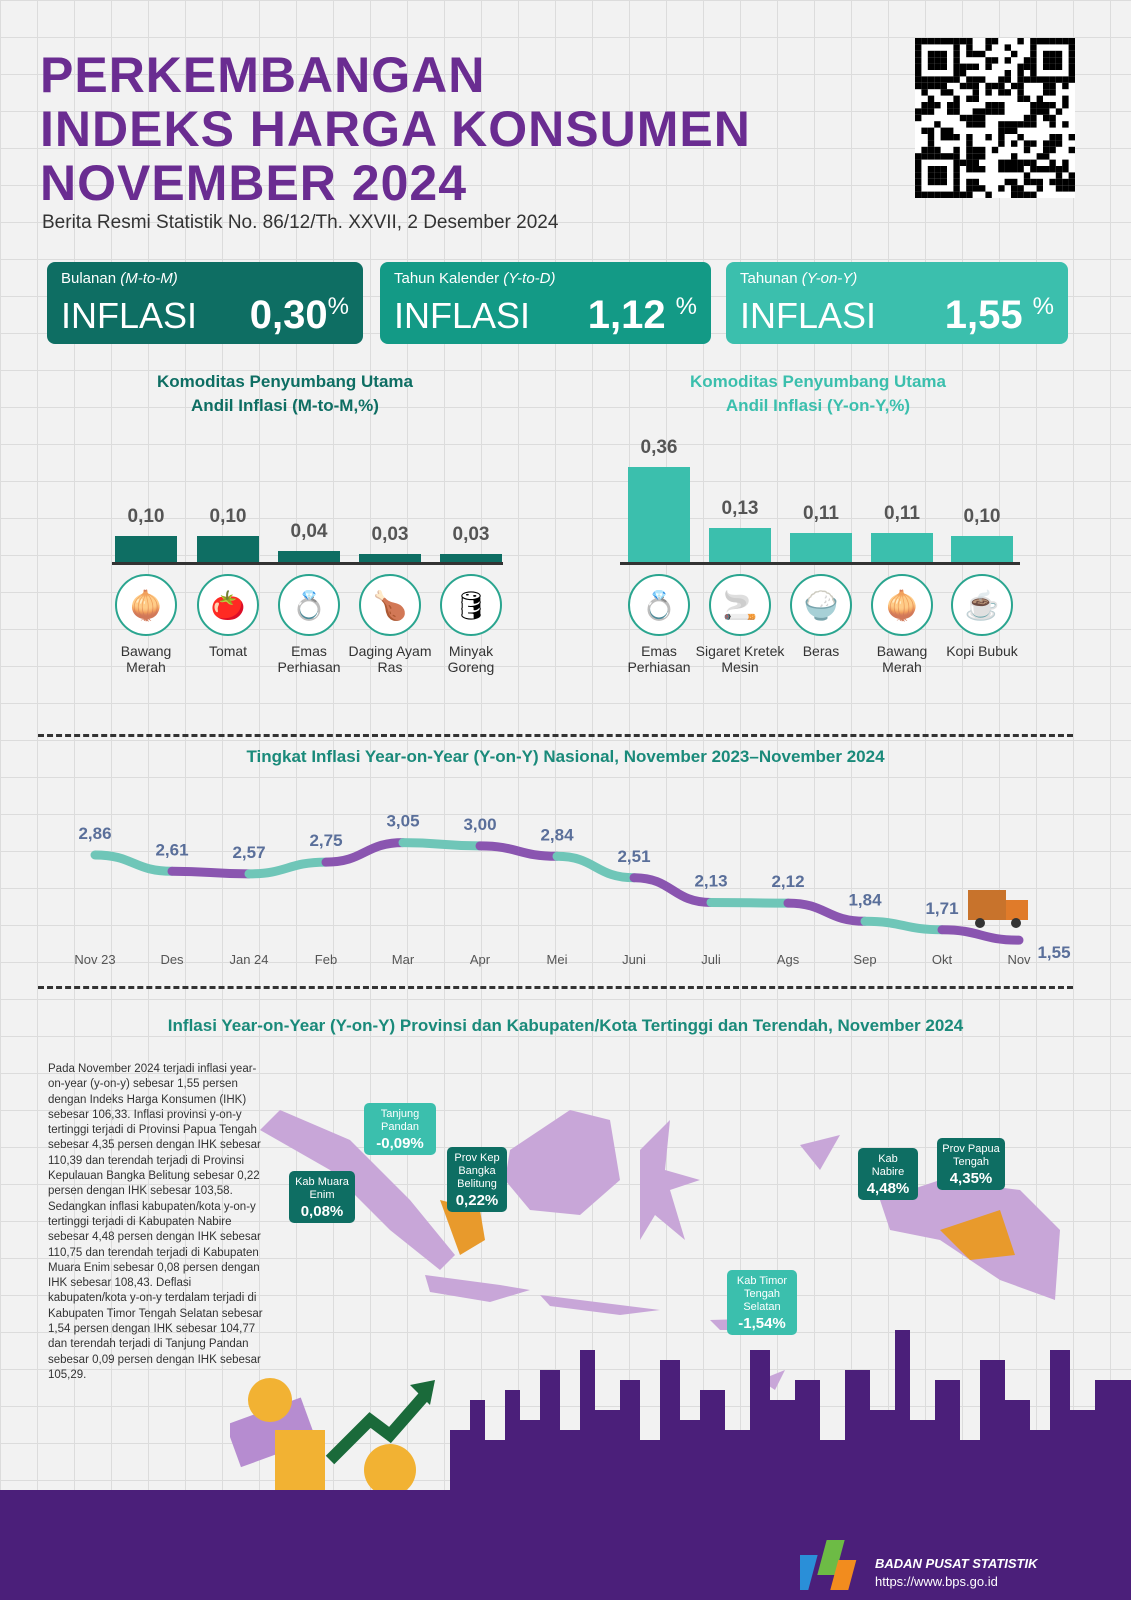 The height and width of the screenshot is (1600, 1131). I want to click on card-label-italic: (Y-to-D), so click(529, 278).